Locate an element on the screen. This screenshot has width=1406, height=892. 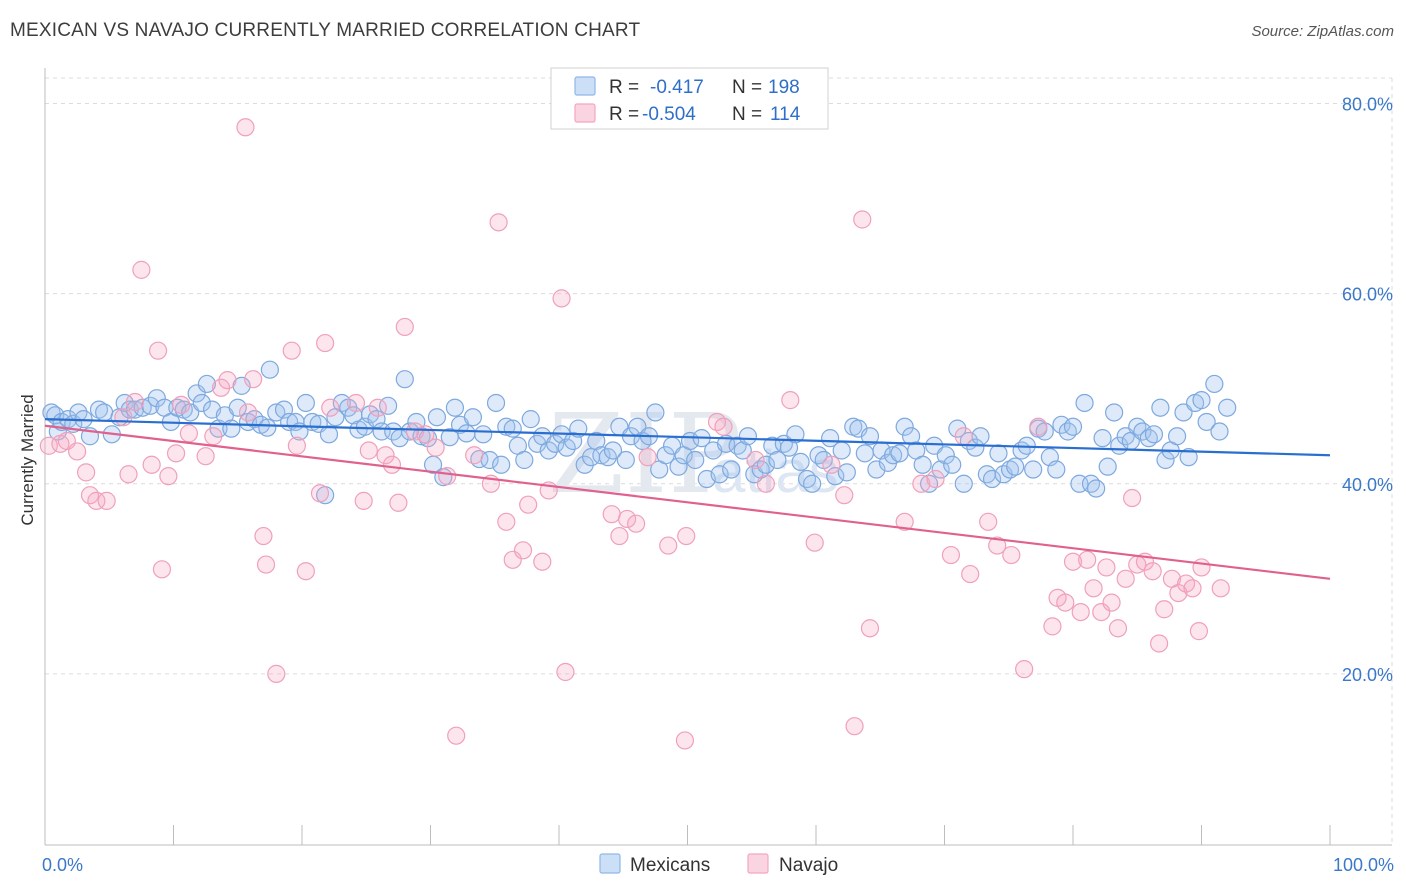
x-tick-label: 100.0% is located at coordinates (1363, 865).